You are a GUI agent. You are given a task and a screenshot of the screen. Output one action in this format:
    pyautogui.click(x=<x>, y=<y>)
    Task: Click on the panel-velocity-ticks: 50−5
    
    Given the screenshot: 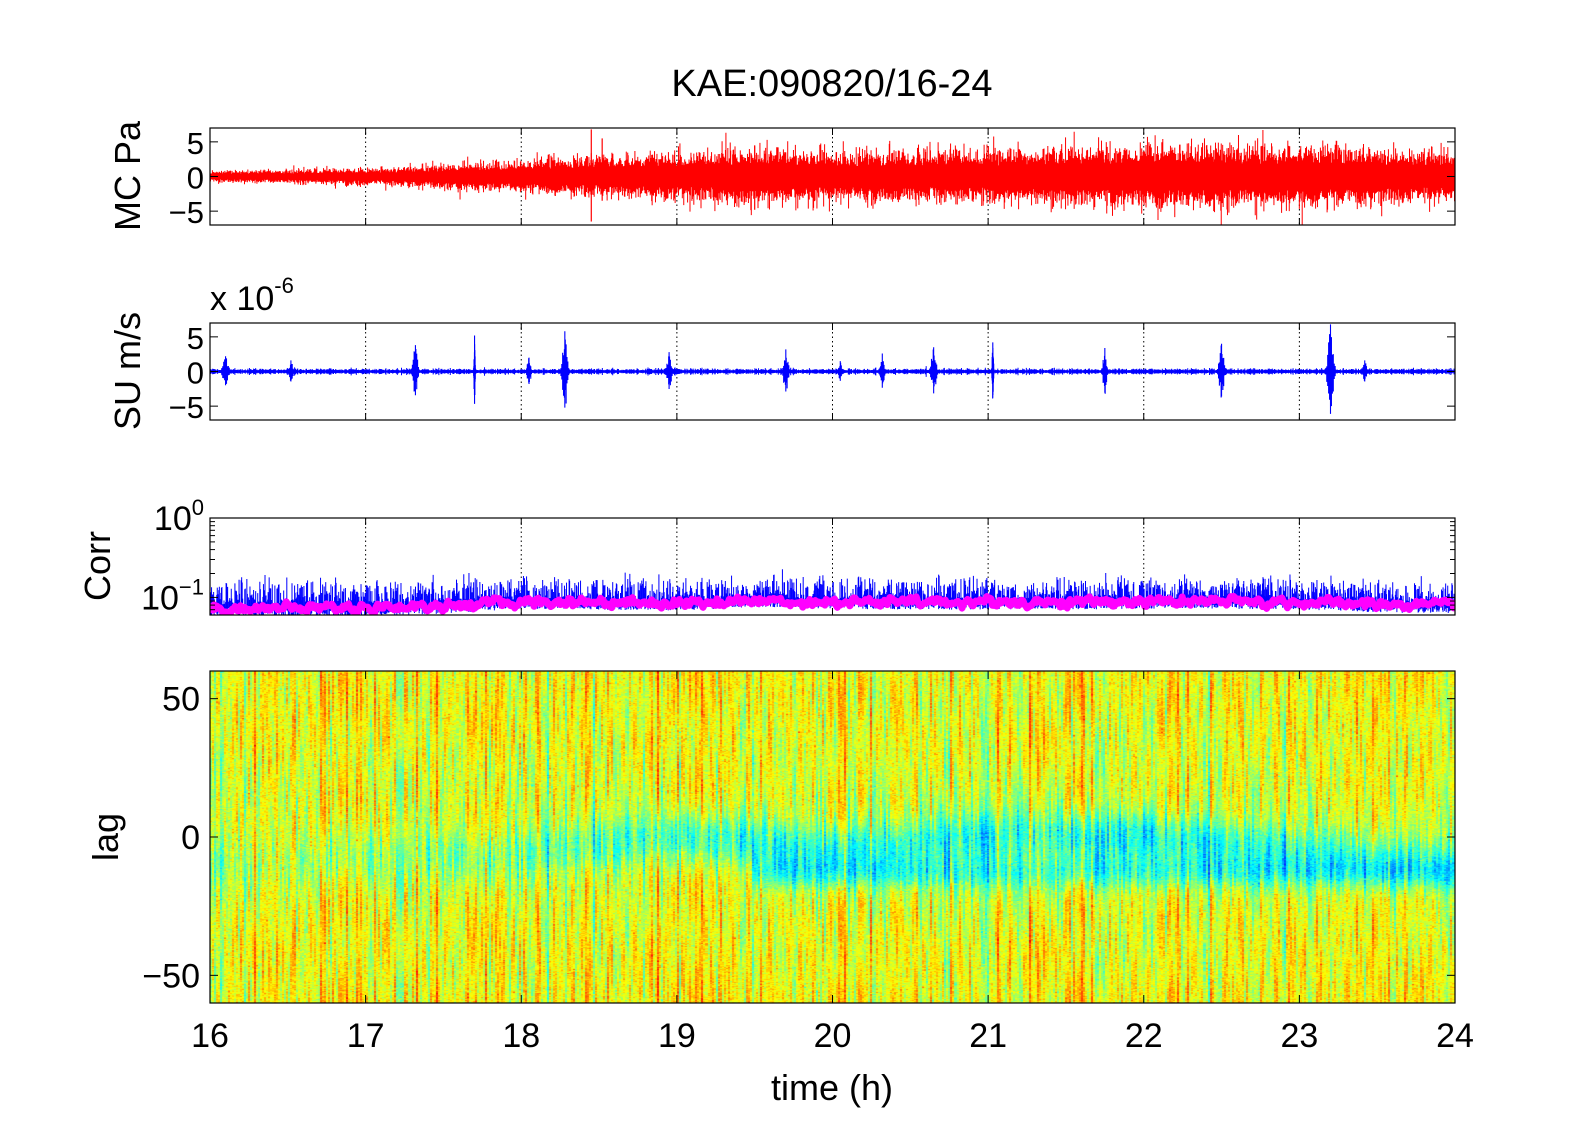 What is the action you would take?
    pyautogui.click(x=812, y=373)
    